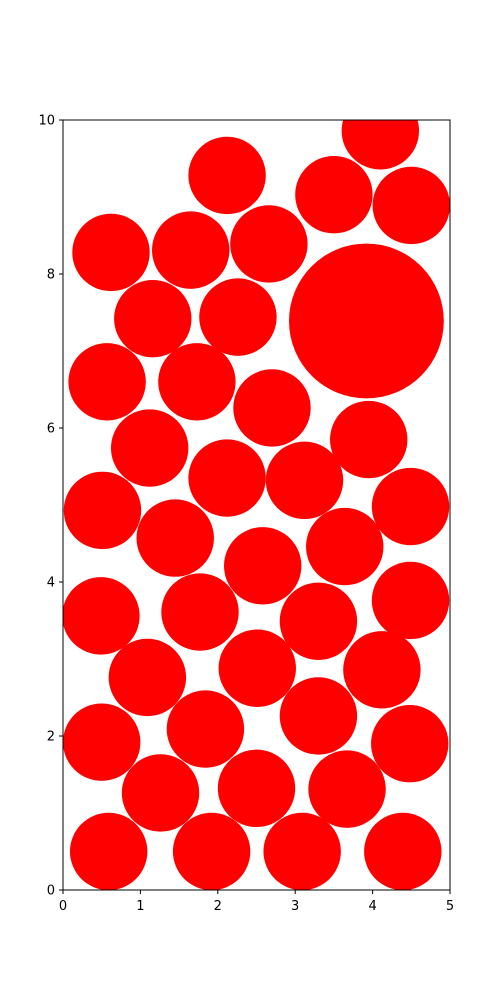 This screenshot has width=500, height=1000. What do you see at coordinates (51, 891) in the screenshot?
I see `y-tick-label: 0` at bounding box center [51, 891].